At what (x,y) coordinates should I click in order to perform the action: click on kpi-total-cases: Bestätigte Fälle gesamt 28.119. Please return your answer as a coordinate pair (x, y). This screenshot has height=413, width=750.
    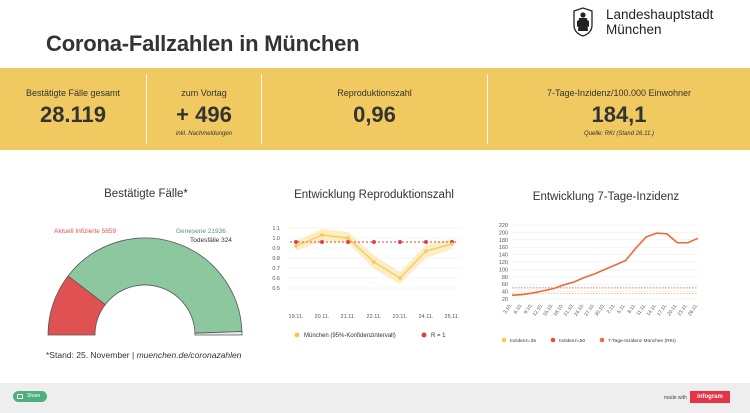
    Looking at the image, I should click on (73, 109).